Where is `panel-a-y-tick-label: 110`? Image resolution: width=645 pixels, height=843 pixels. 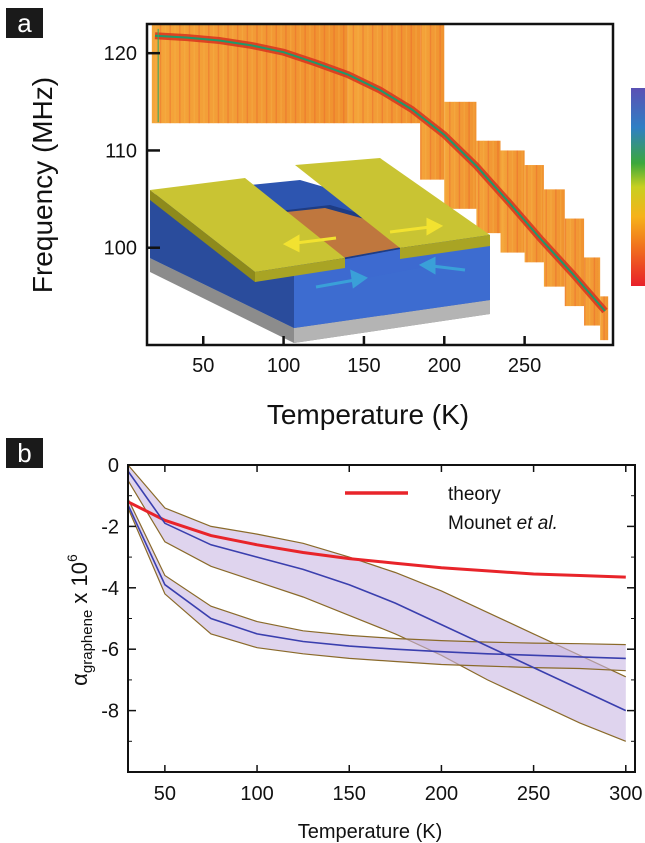
panel-a-y-tick-label: 110 is located at coordinates (121, 151).